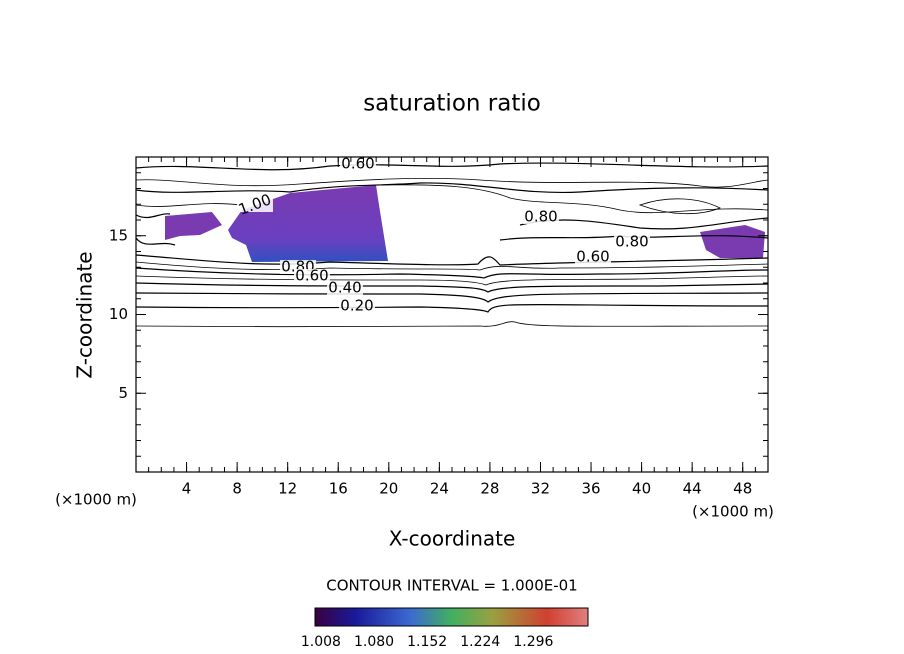 The image size is (904, 654). Describe the element at coordinates (452, 104) in the screenshot. I see `chart-title: saturation ratio` at that location.